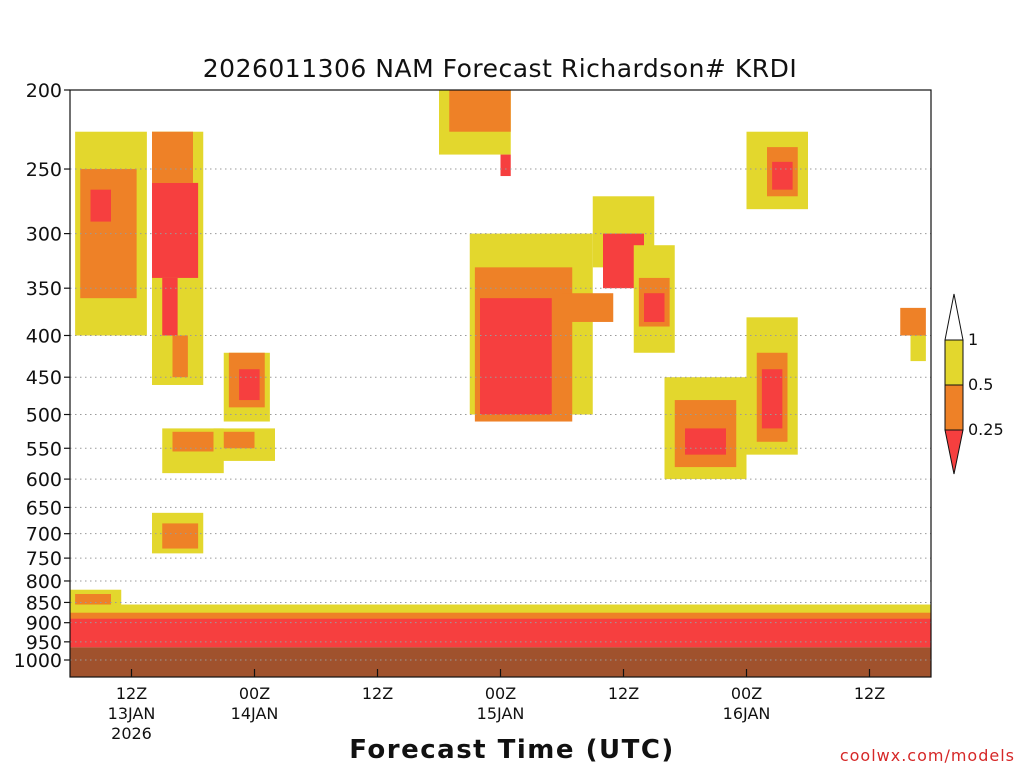 The height and width of the screenshot is (768, 1024). I want to click on x-tick-year: 2026, so click(131, 733).